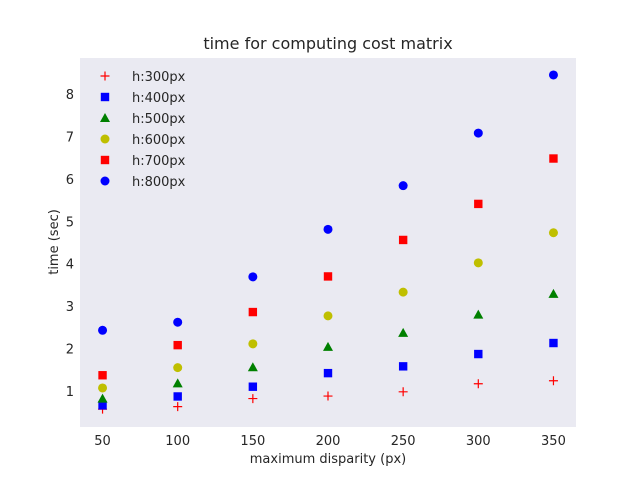 This screenshot has width=640, height=480. I want to click on y-axis-ticks: 1 2 3 4 5 6 7 8, so click(70, 244).